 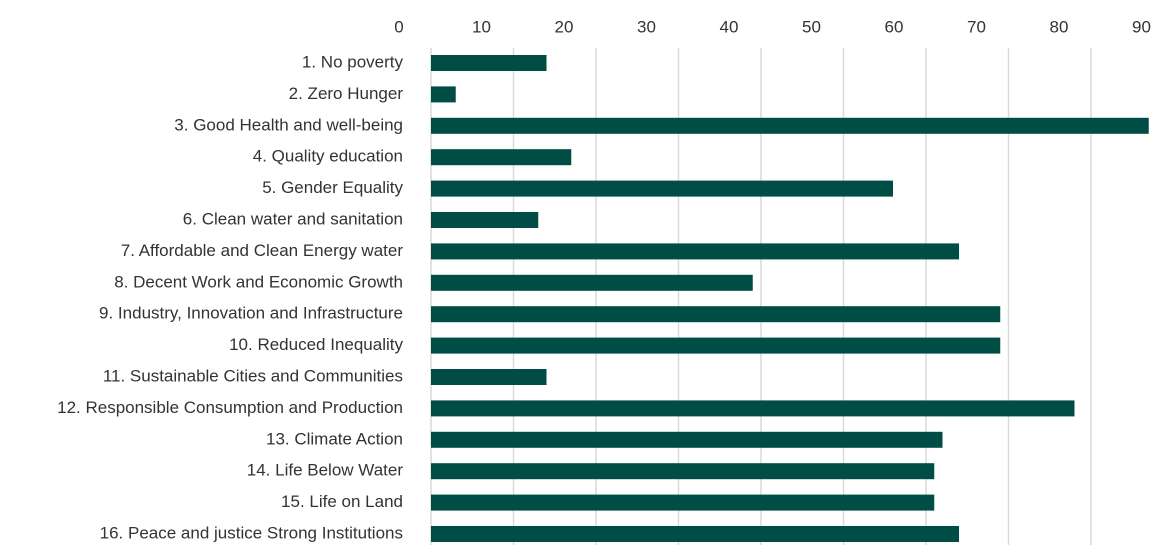 What do you see at coordinates (334, 438) in the screenshot?
I see `y-tick-label: 13. Climate Action` at bounding box center [334, 438].